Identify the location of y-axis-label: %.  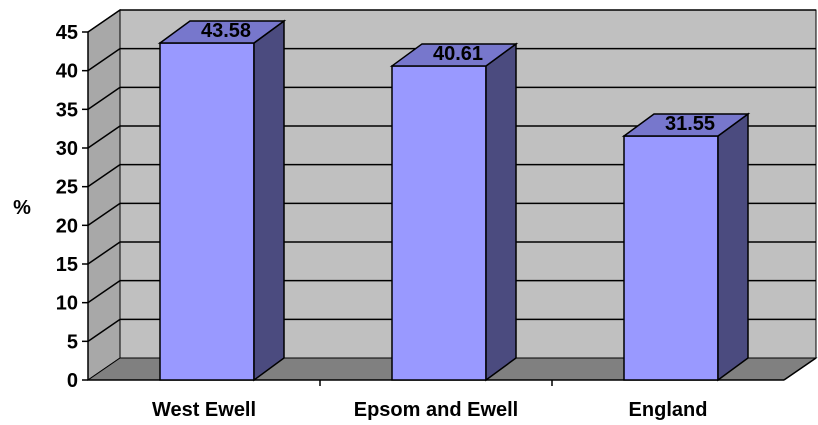
(22, 208).